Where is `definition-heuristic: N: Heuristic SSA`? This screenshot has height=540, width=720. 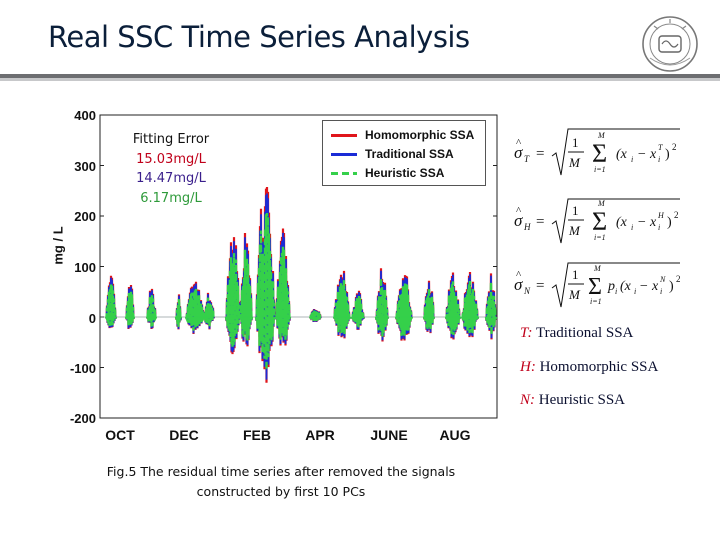 definition-heuristic: N: Heuristic SSA is located at coordinates (572, 400).